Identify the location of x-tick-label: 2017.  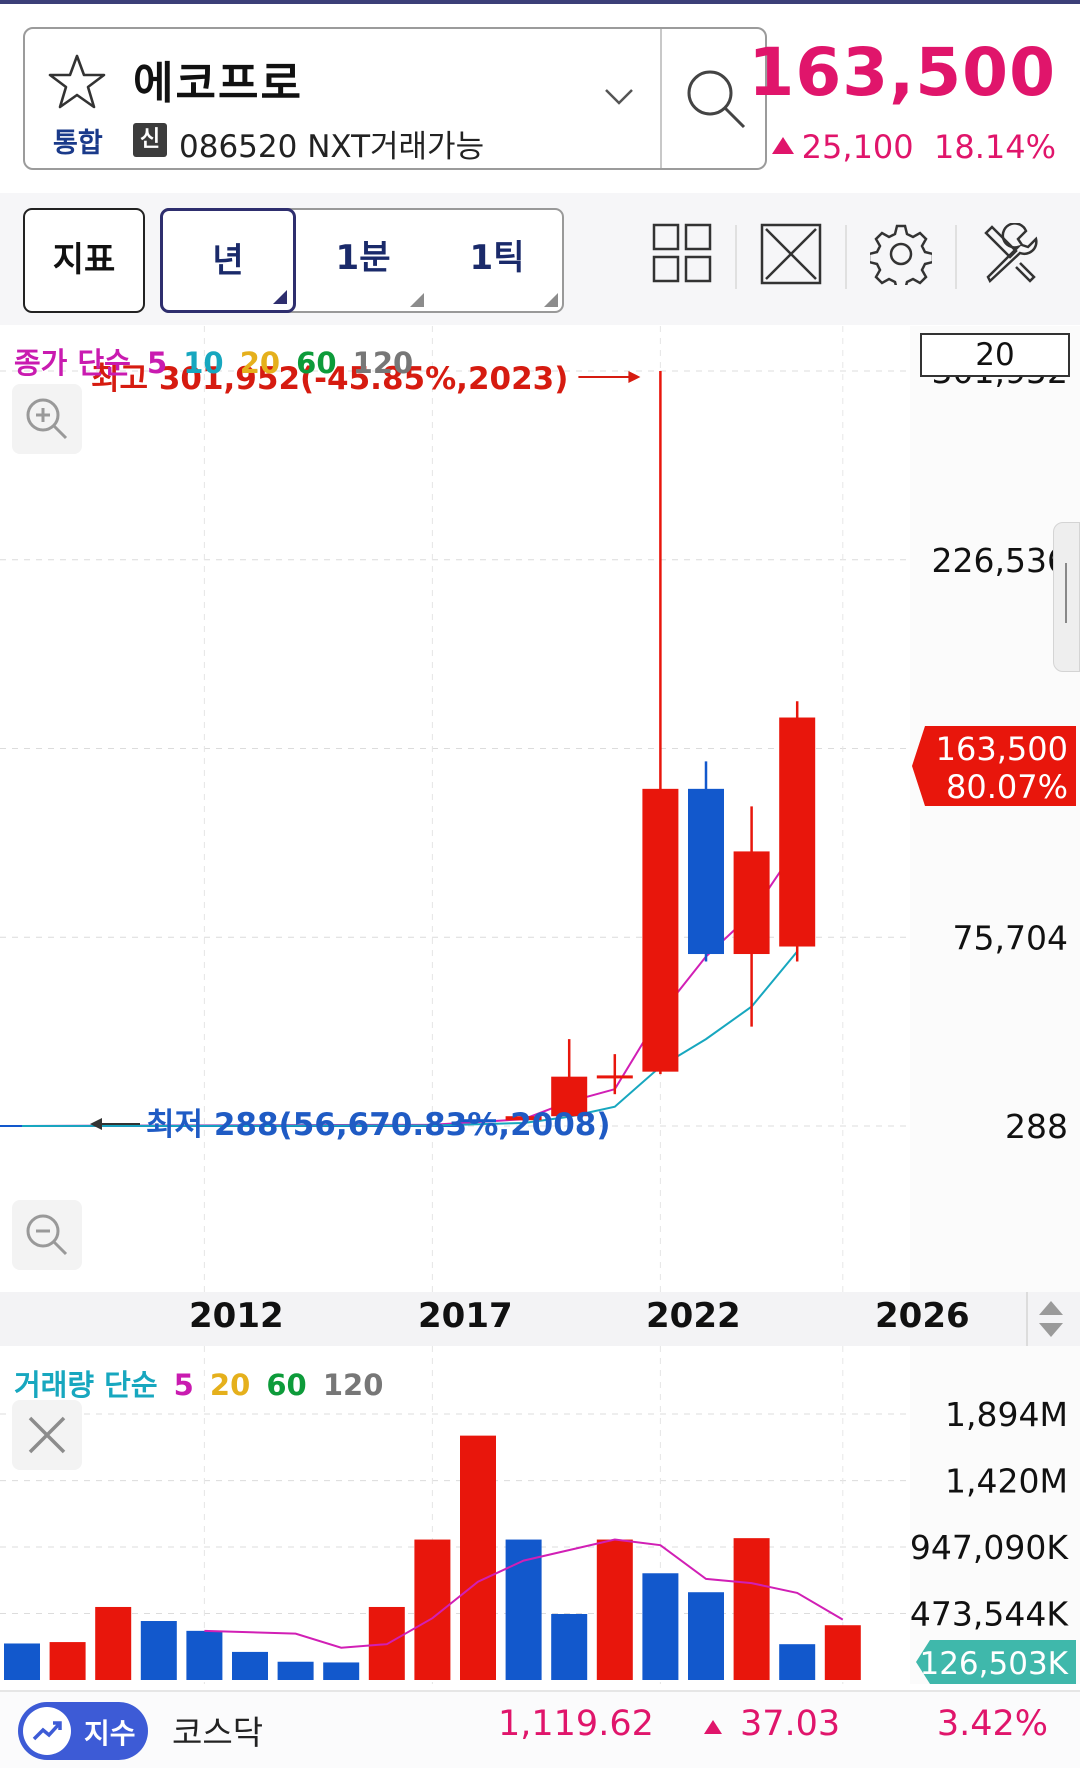
(465, 1316).